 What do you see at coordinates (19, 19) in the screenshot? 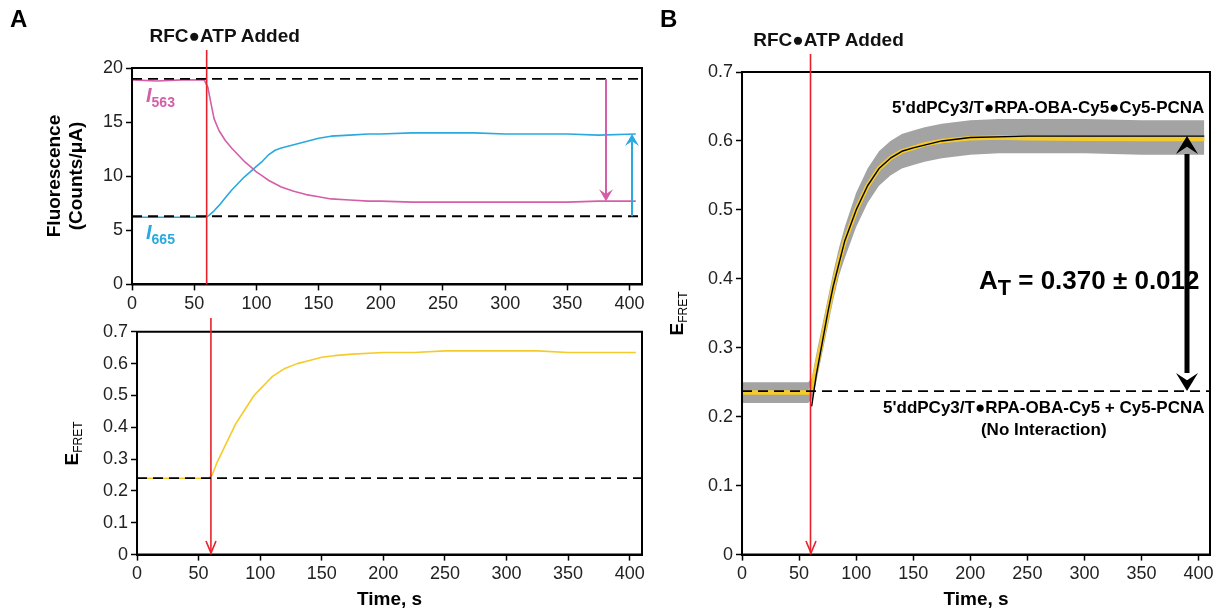
I see `text: A` at bounding box center [19, 19].